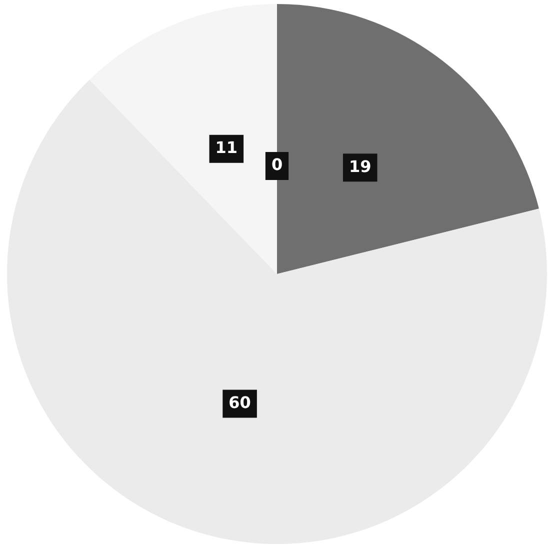 The width and height of the screenshot is (554, 548). Describe the element at coordinates (239, 402) in the screenshot. I see `data-label: 60` at that location.